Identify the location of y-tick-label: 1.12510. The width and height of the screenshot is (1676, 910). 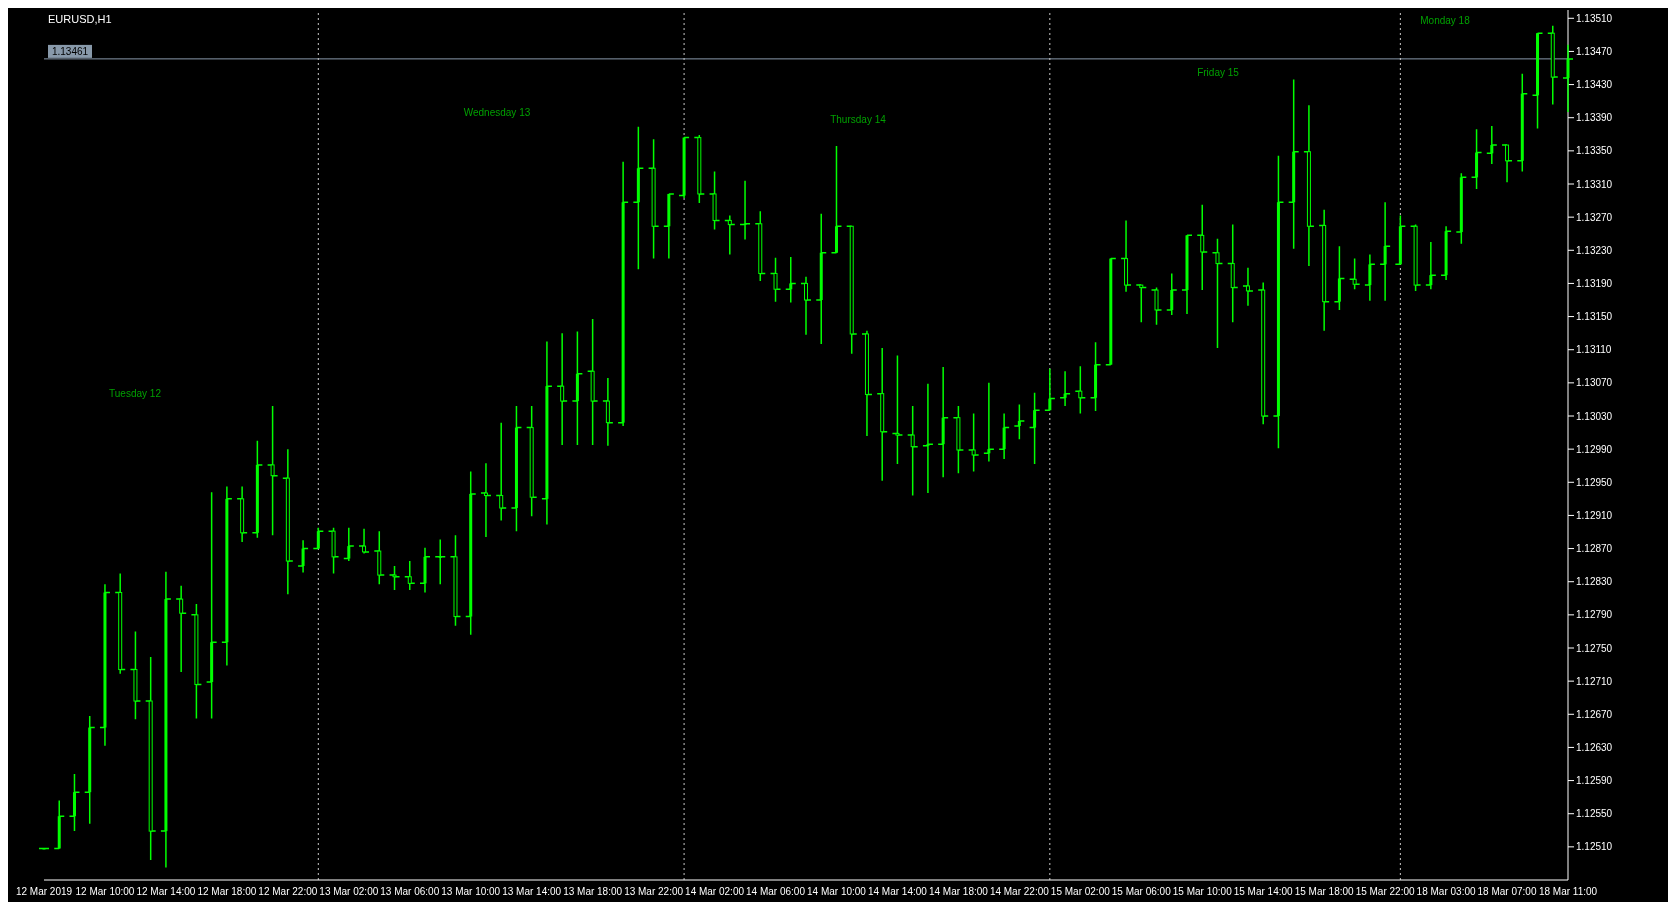
(1594, 847).